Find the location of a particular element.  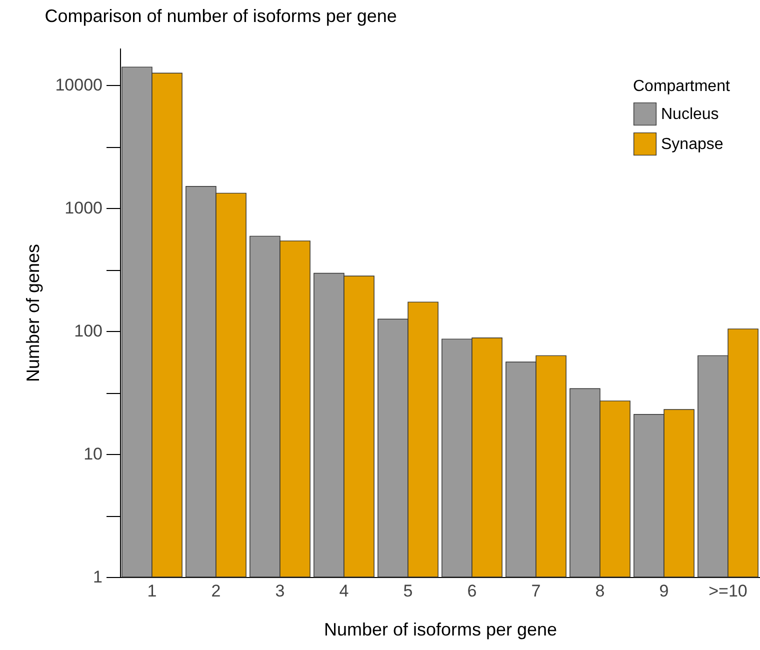

y-tick-label: 10000 is located at coordinates (78, 85).